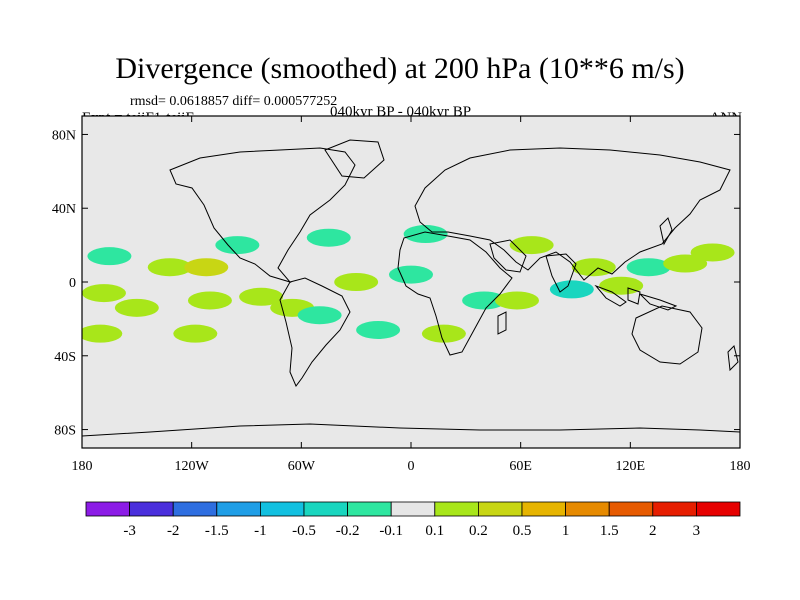 This screenshot has height=600, width=800. What do you see at coordinates (302, 466) in the screenshot?
I see `lon-label: 60W` at bounding box center [302, 466].